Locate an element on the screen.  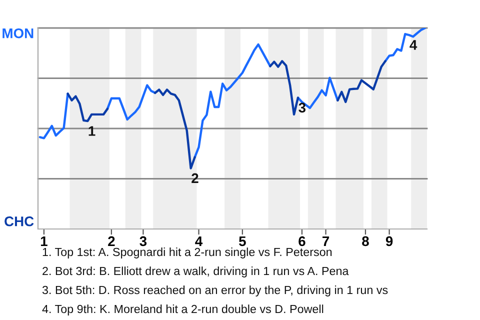
x-tick-label: 3 is located at coordinates (143, 241).